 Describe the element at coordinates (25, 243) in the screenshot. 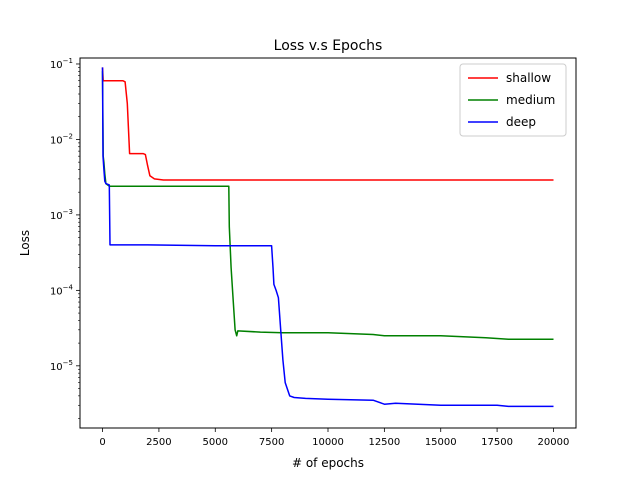

I see `y-axis-label: Loss` at that location.